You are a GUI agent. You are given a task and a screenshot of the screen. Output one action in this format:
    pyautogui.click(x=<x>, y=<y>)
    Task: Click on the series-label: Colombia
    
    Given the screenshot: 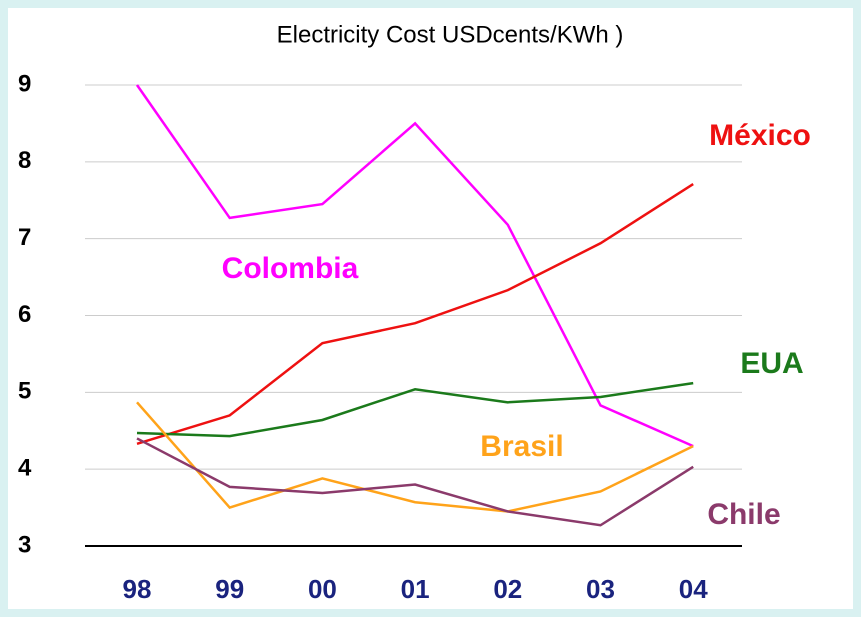 What is the action you would take?
    pyautogui.click(x=290, y=268)
    